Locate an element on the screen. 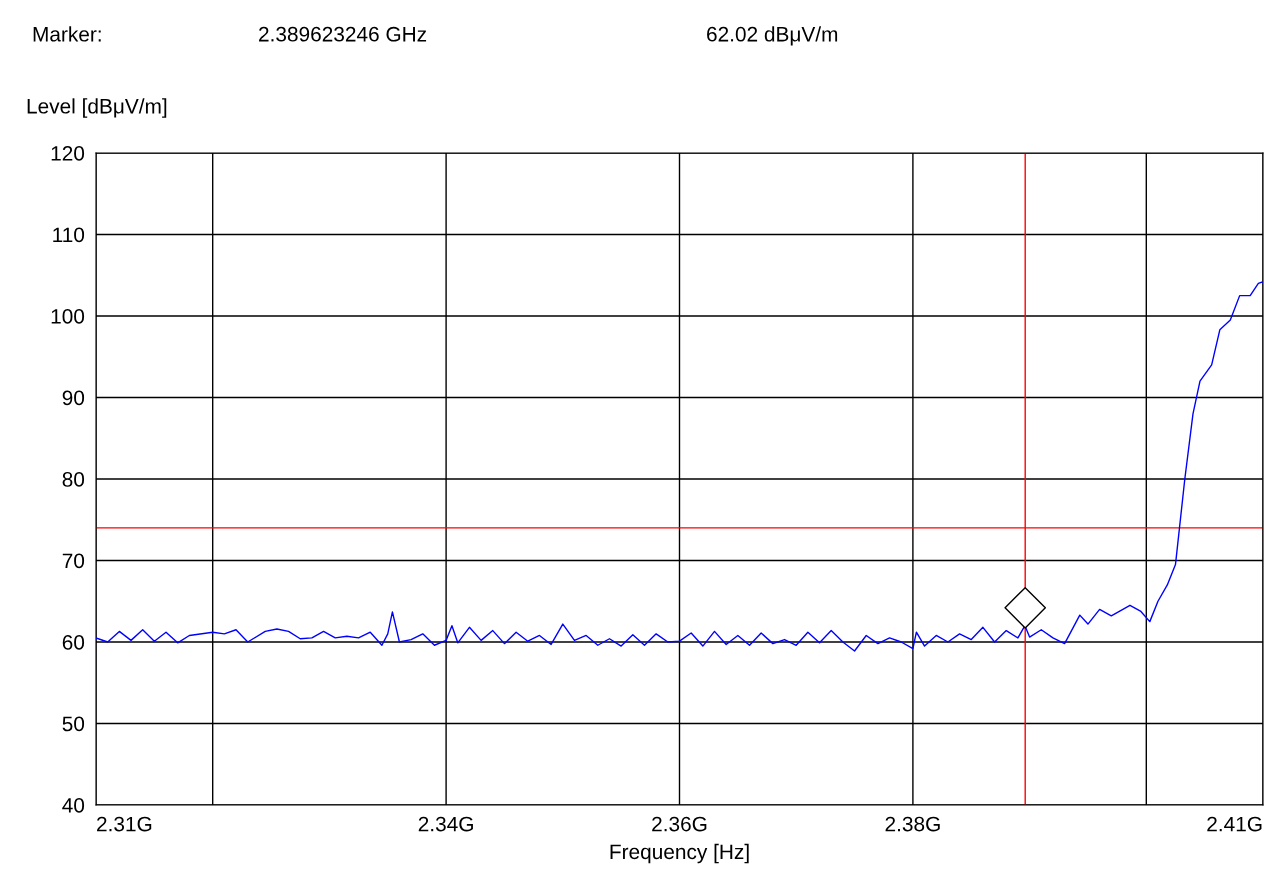 The width and height of the screenshot is (1279, 884). x-tick-label: 2.34G is located at coordinates (445, 824).